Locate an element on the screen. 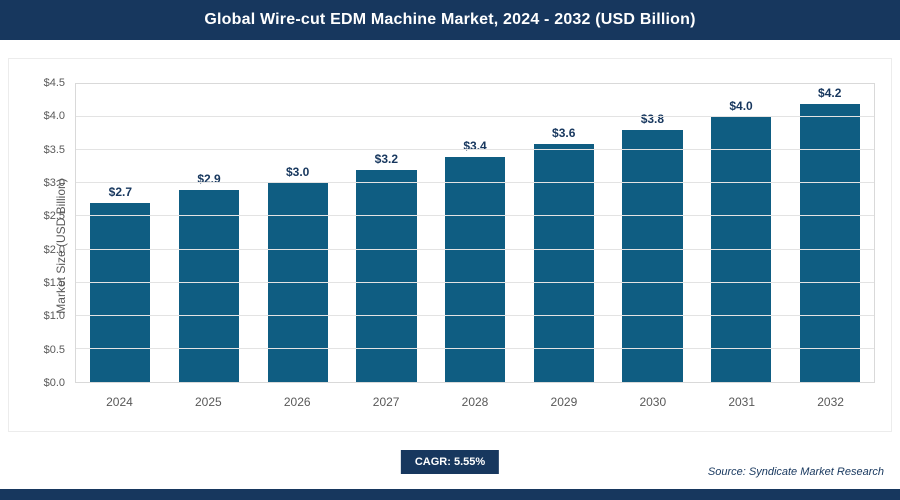 The height and width of the screenshot is (500, 900). bar-column: $2.9 is located at coordinates (209, 233).